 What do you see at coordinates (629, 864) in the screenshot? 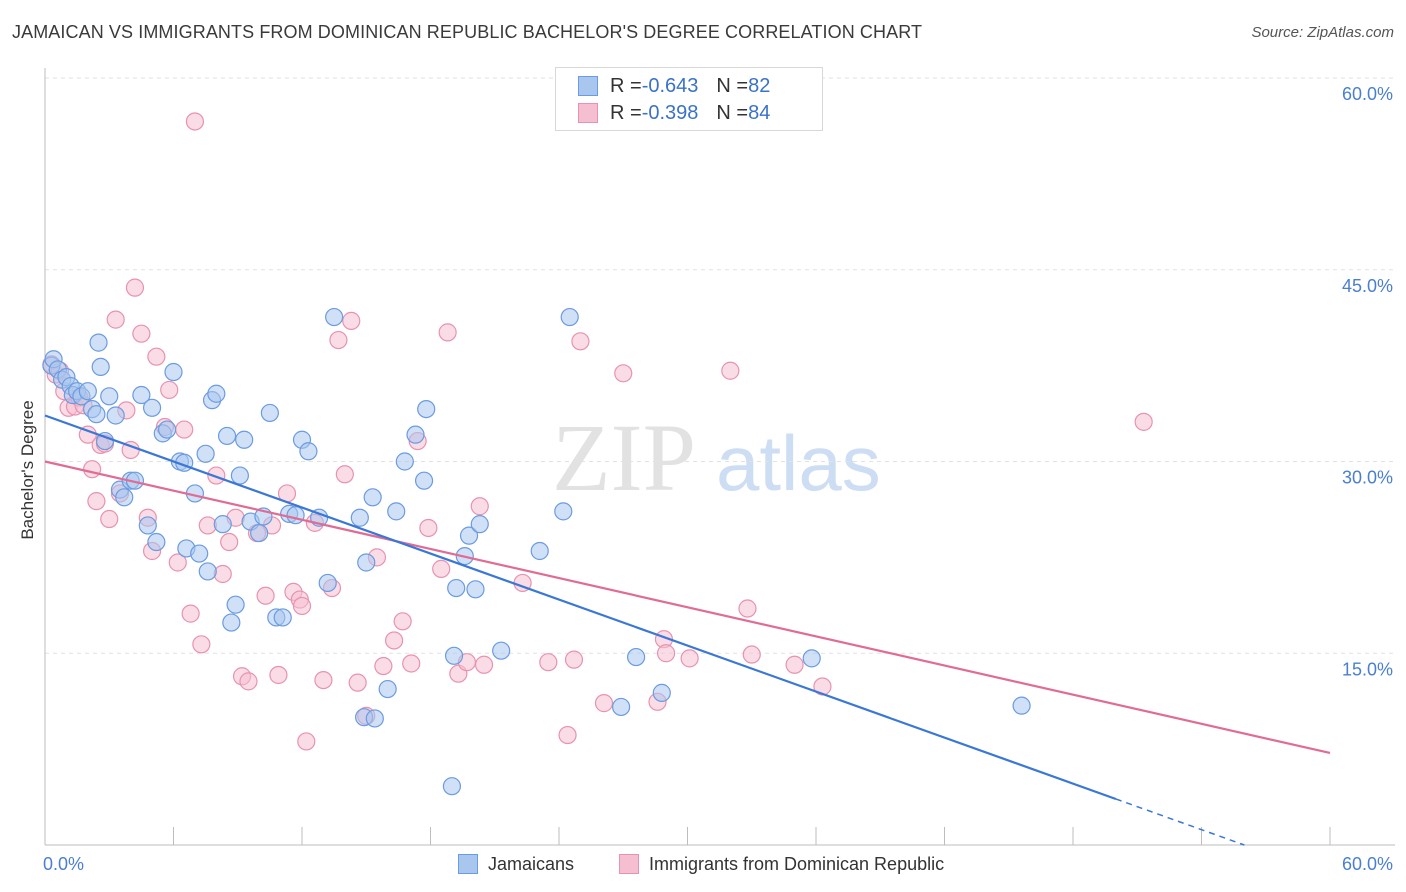
I see `bottom-legend-swatch-dominican` at bounding box center [629, 864].